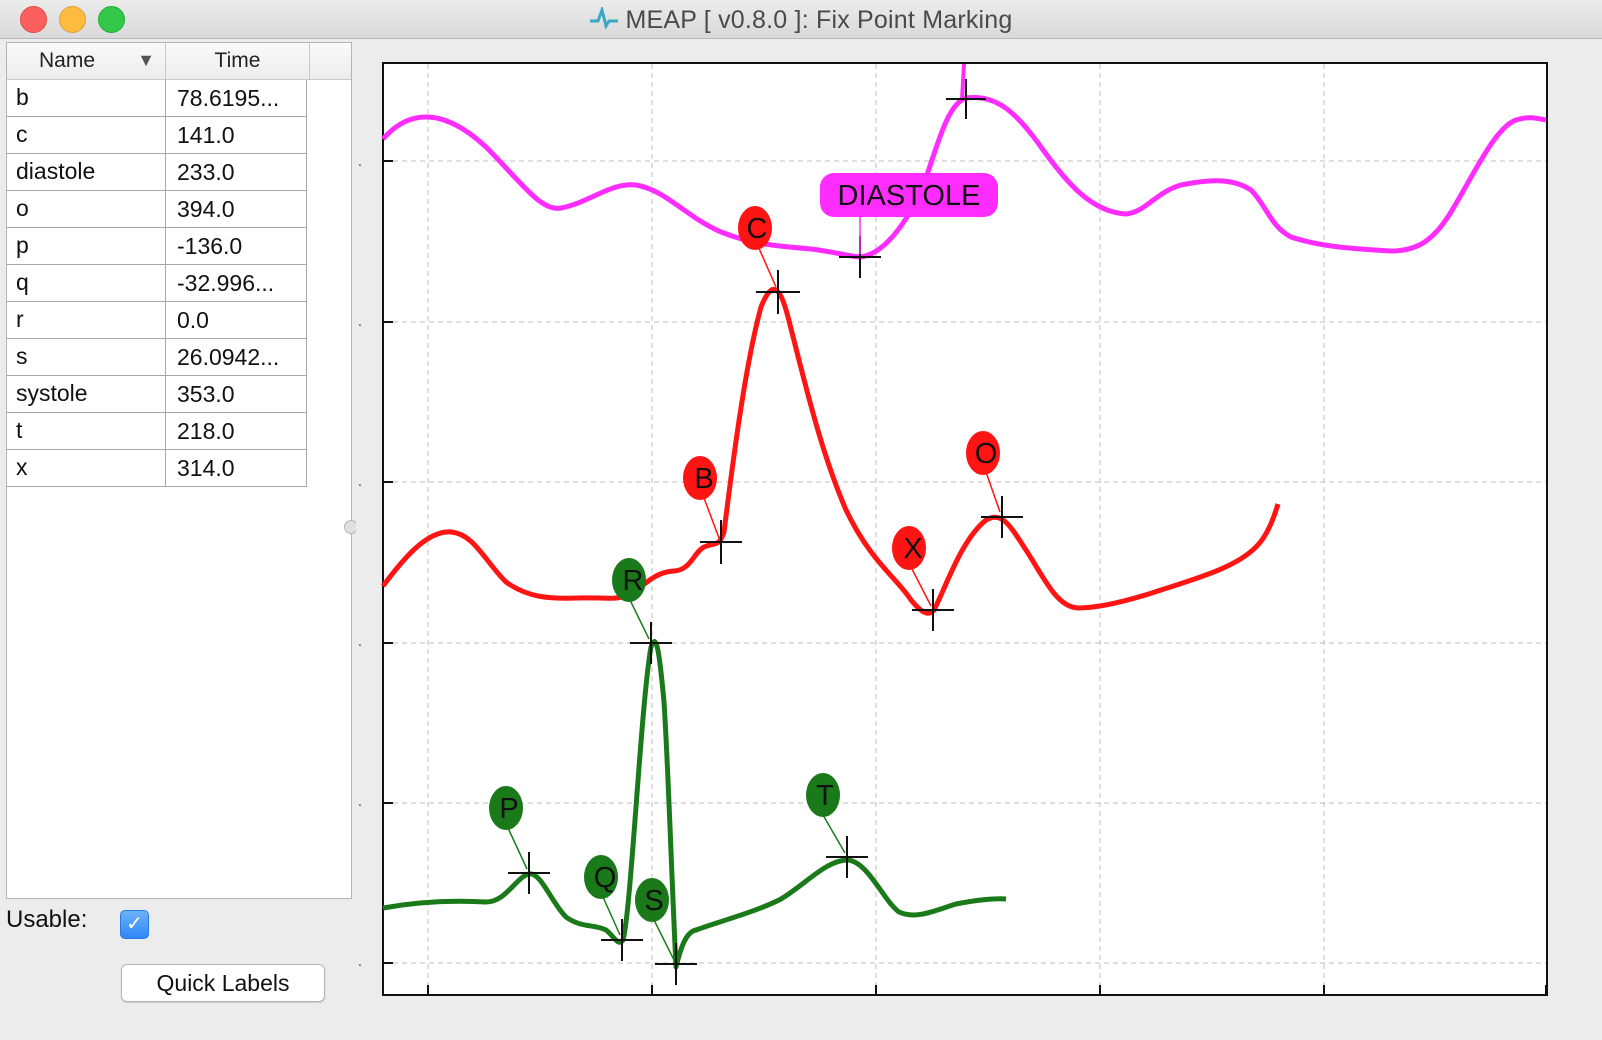 Image resolution: width=1602 pixels, height=1040 pixels. Describe the element at coordinates (157, 468) in the screenshot. I see `table-row: x 314.0` at that location.